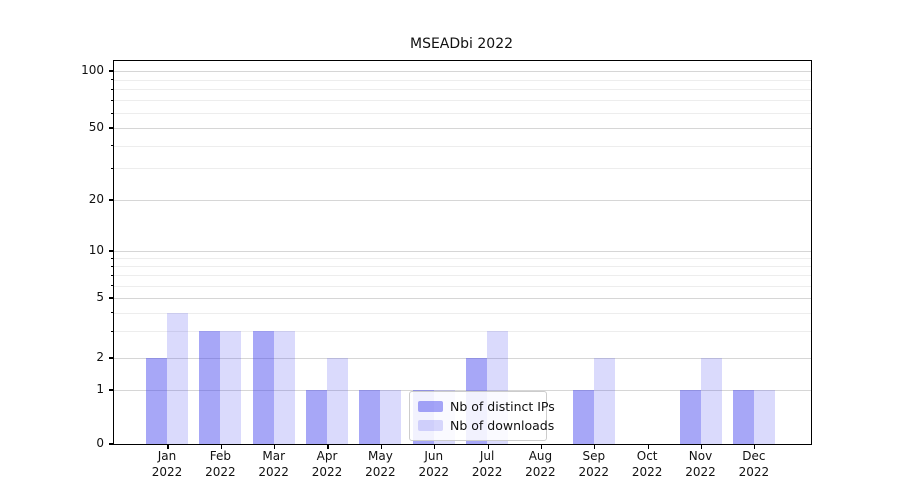 The image size is (900, 500). I want to click on x-tick-label-apr: Apr 2022, so click(327, 464).